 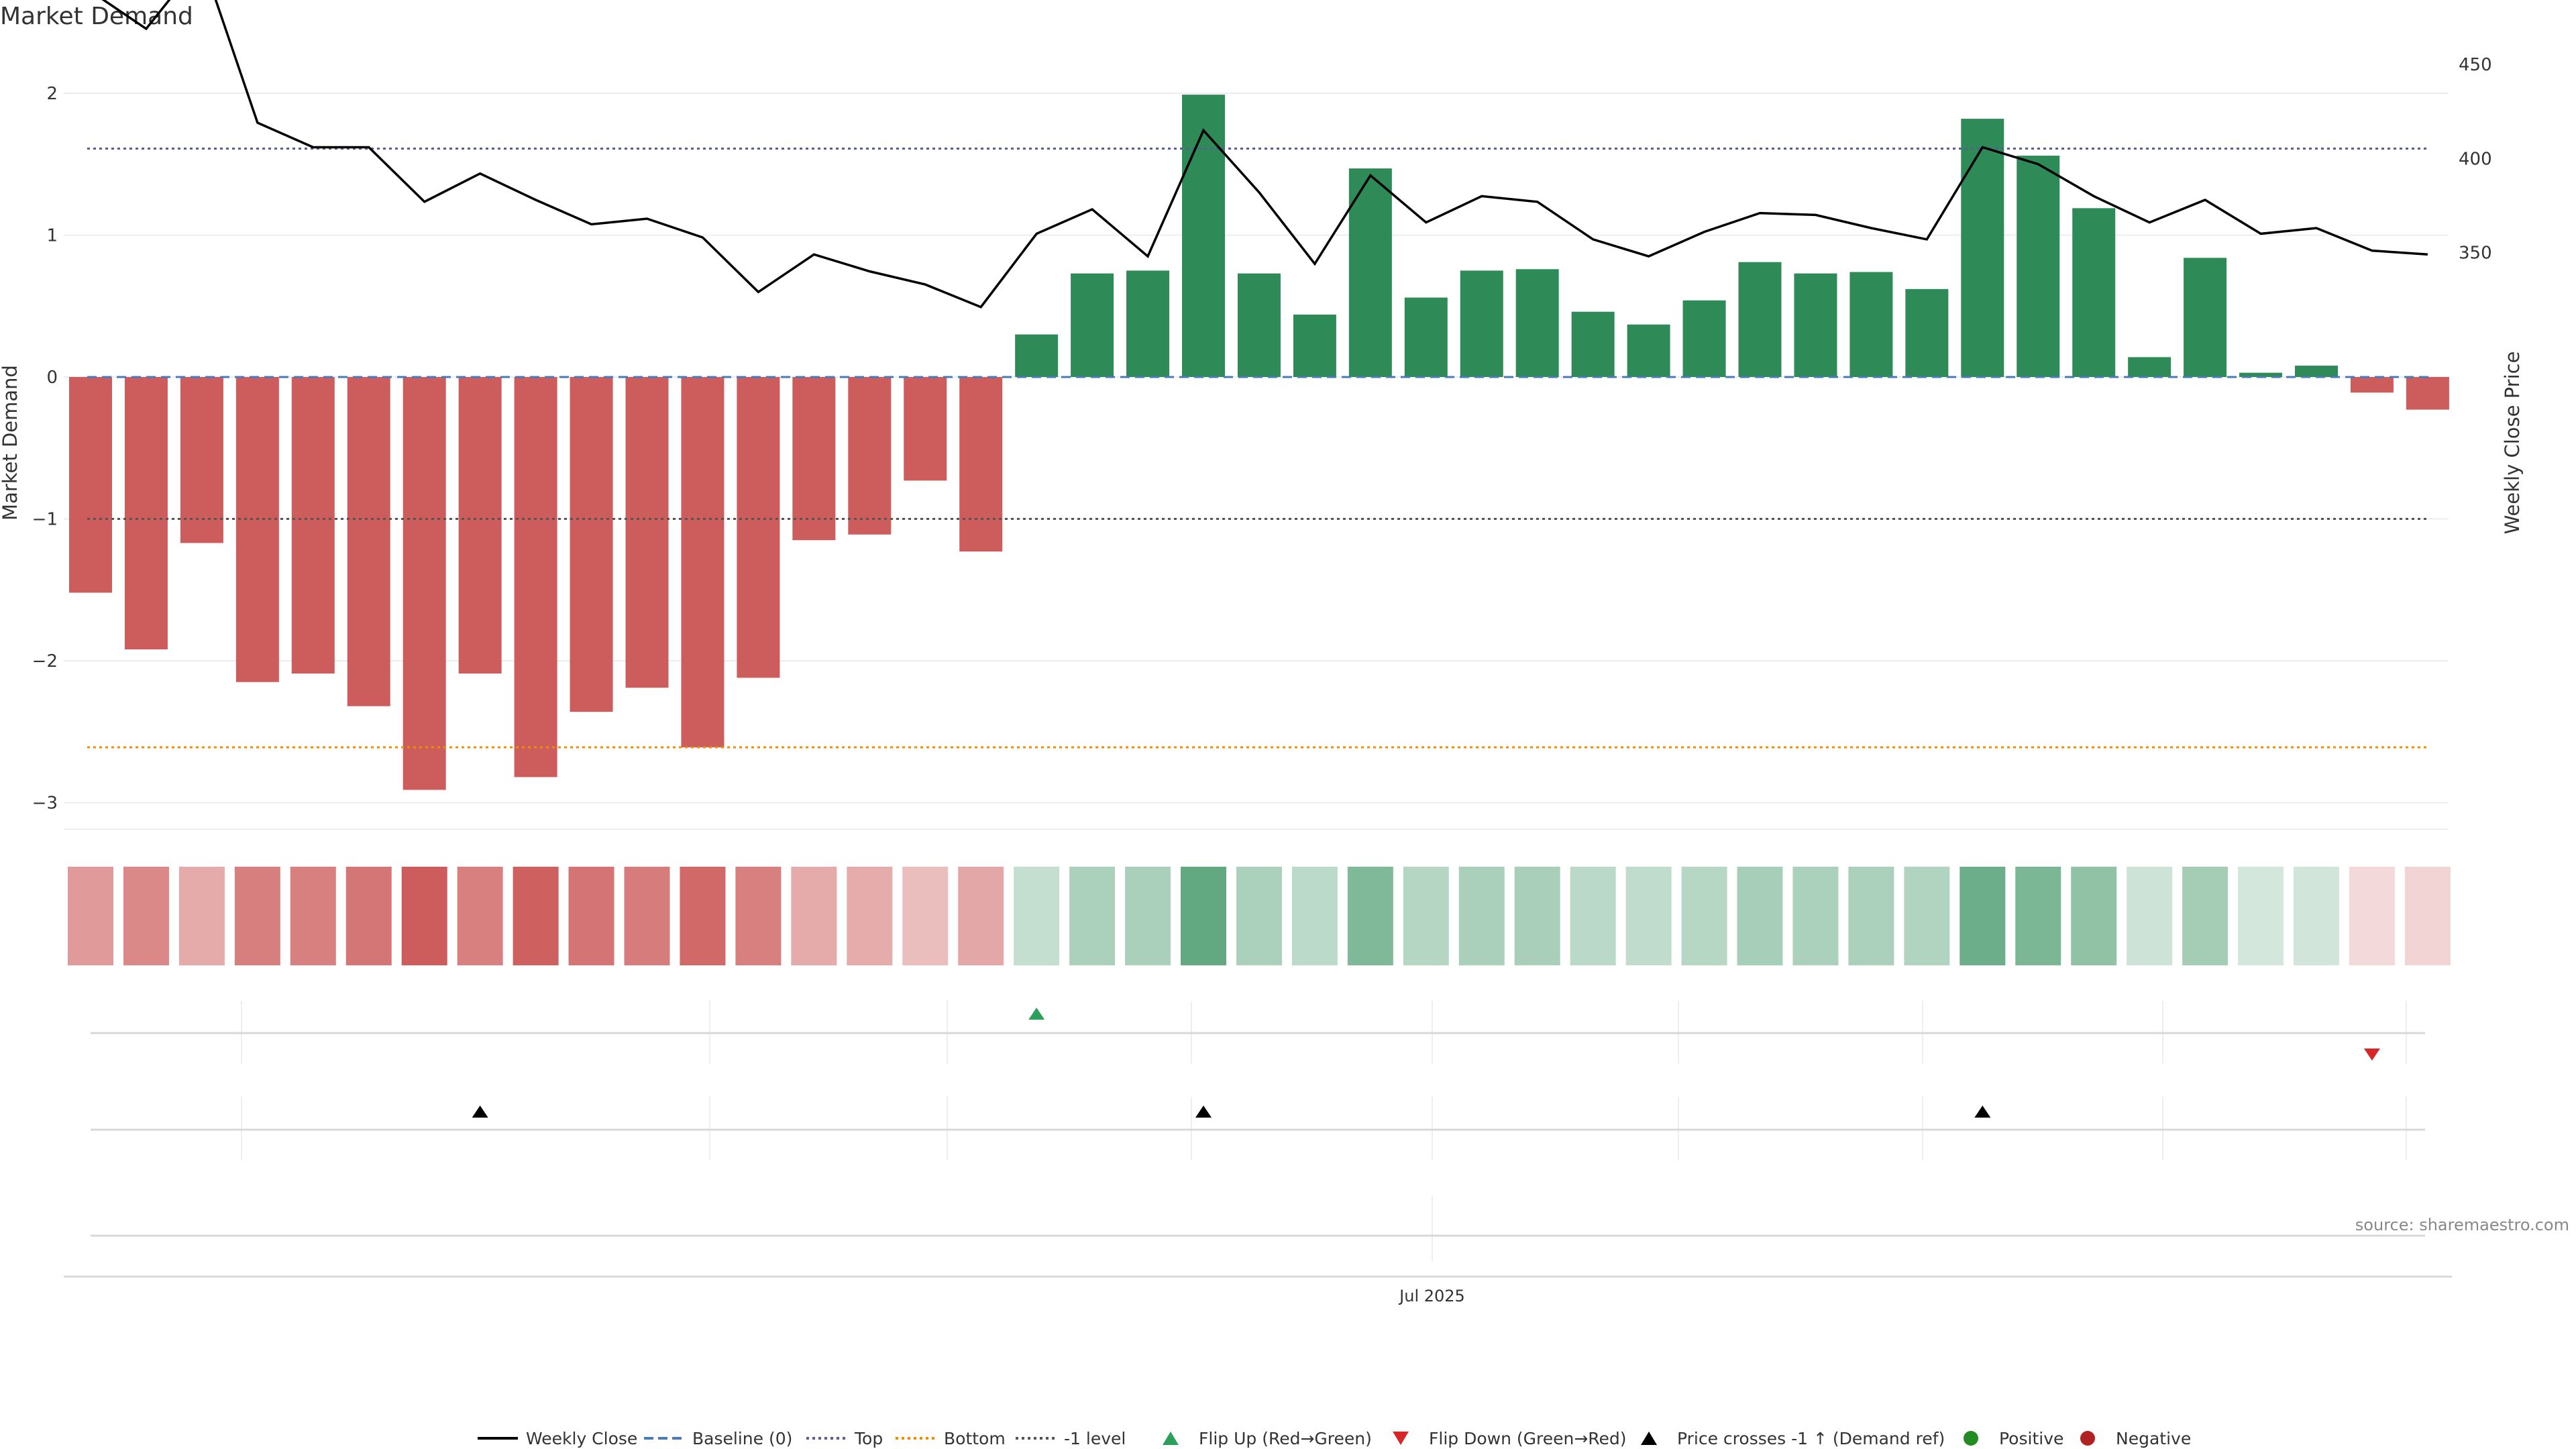 I want to click on legend-label: -1 level, so click(x=1095, y=1438).